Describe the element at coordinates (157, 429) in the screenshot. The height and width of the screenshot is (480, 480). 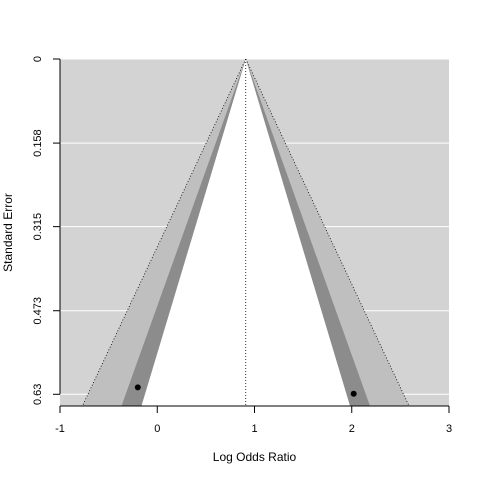
I see `x-tick-label: 0` at that location.